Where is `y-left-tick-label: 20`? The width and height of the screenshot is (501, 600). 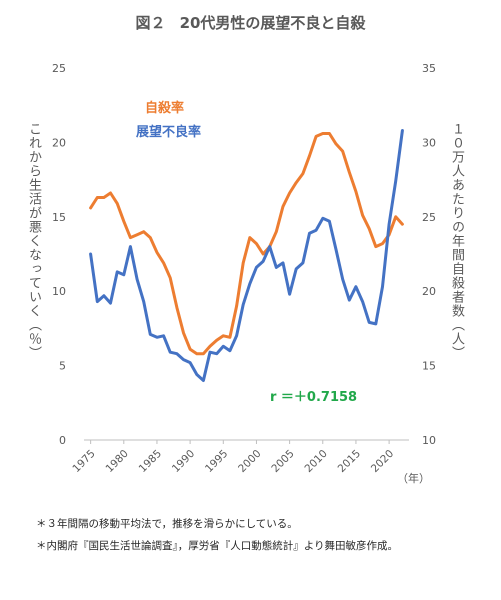
y-left-tick-label: 20 is located at coordinates (59, 142).